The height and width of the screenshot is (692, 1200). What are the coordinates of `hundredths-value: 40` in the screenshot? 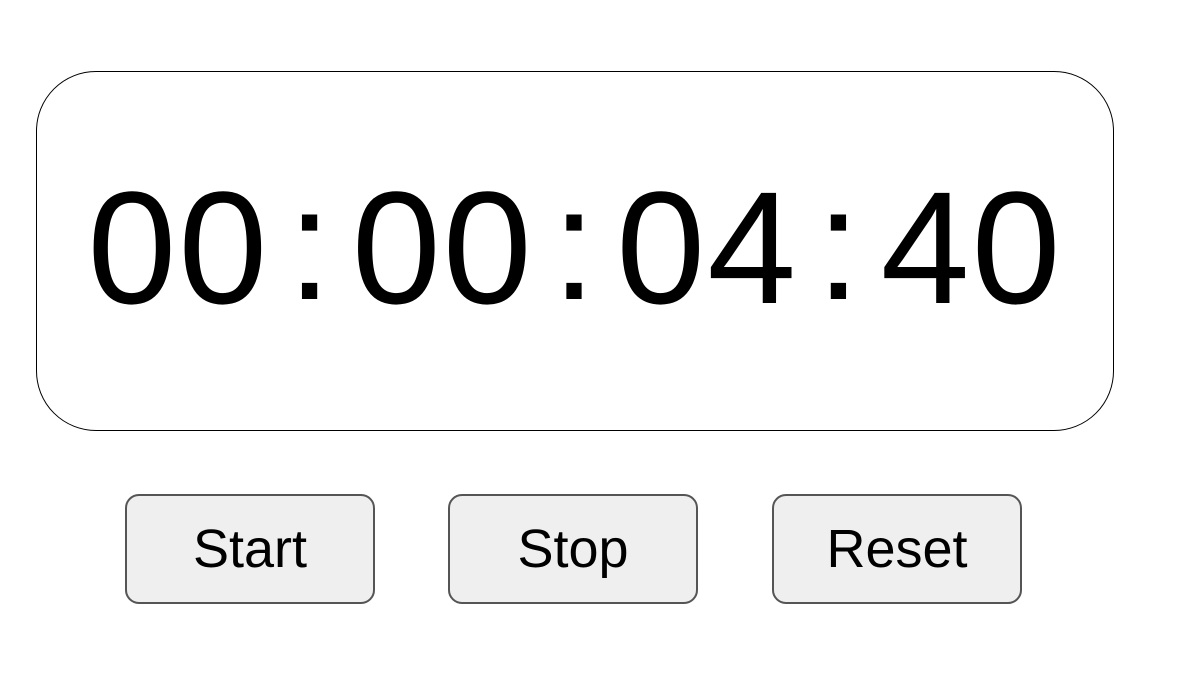 It's located at (971, 247).